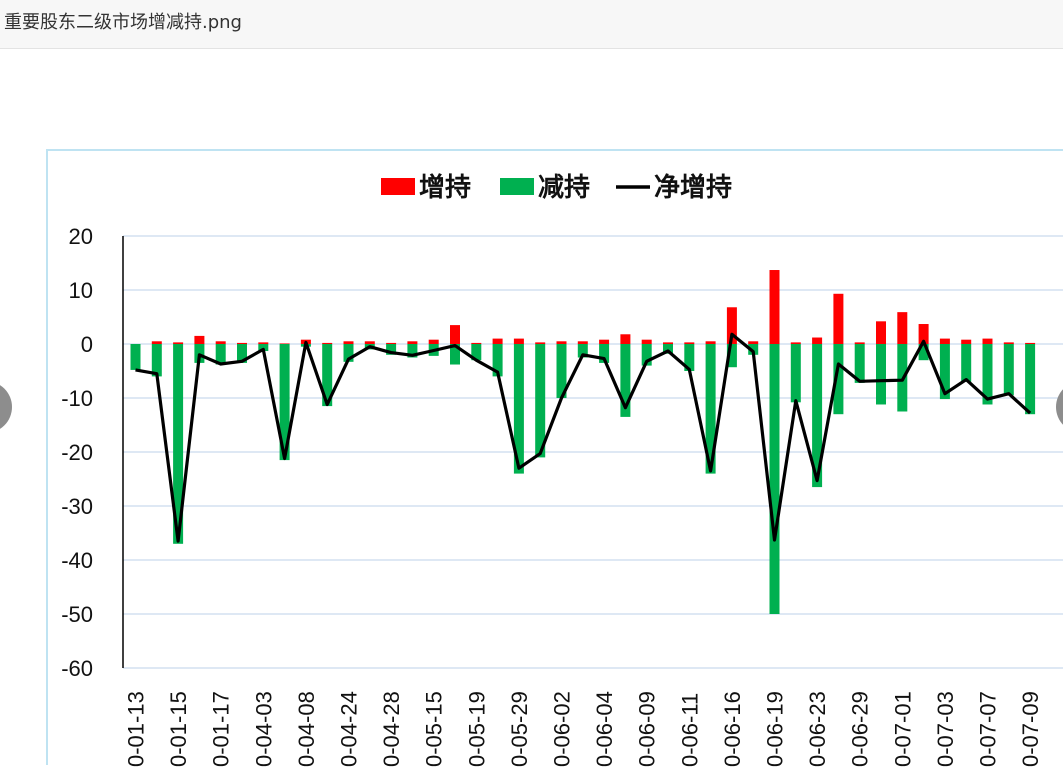  Describe the element at coordinates (988, 729) in the screenshot. I see `x-tick-label: 0-07-07` at that location.